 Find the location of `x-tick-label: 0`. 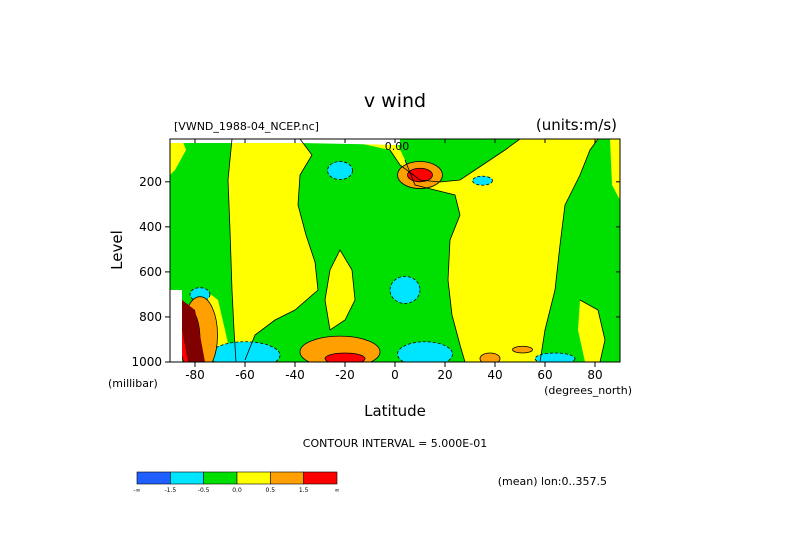

x-tick-label: 0 is located at coordinates (395, 375).